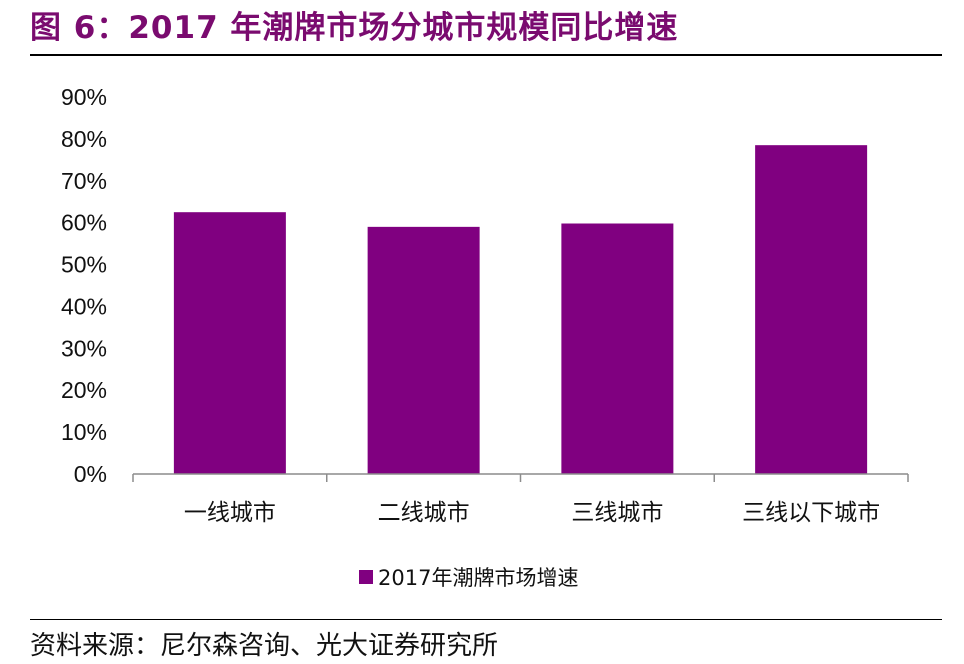 The height and width of the screenshot is (664, 964). I want to click on y-tick-label: 60%, so click(84, 223).